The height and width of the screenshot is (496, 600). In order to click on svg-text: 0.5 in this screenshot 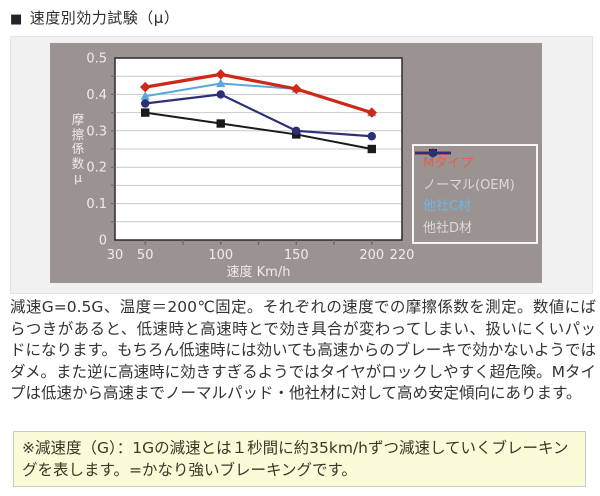, I will do `click(96, 59)`.